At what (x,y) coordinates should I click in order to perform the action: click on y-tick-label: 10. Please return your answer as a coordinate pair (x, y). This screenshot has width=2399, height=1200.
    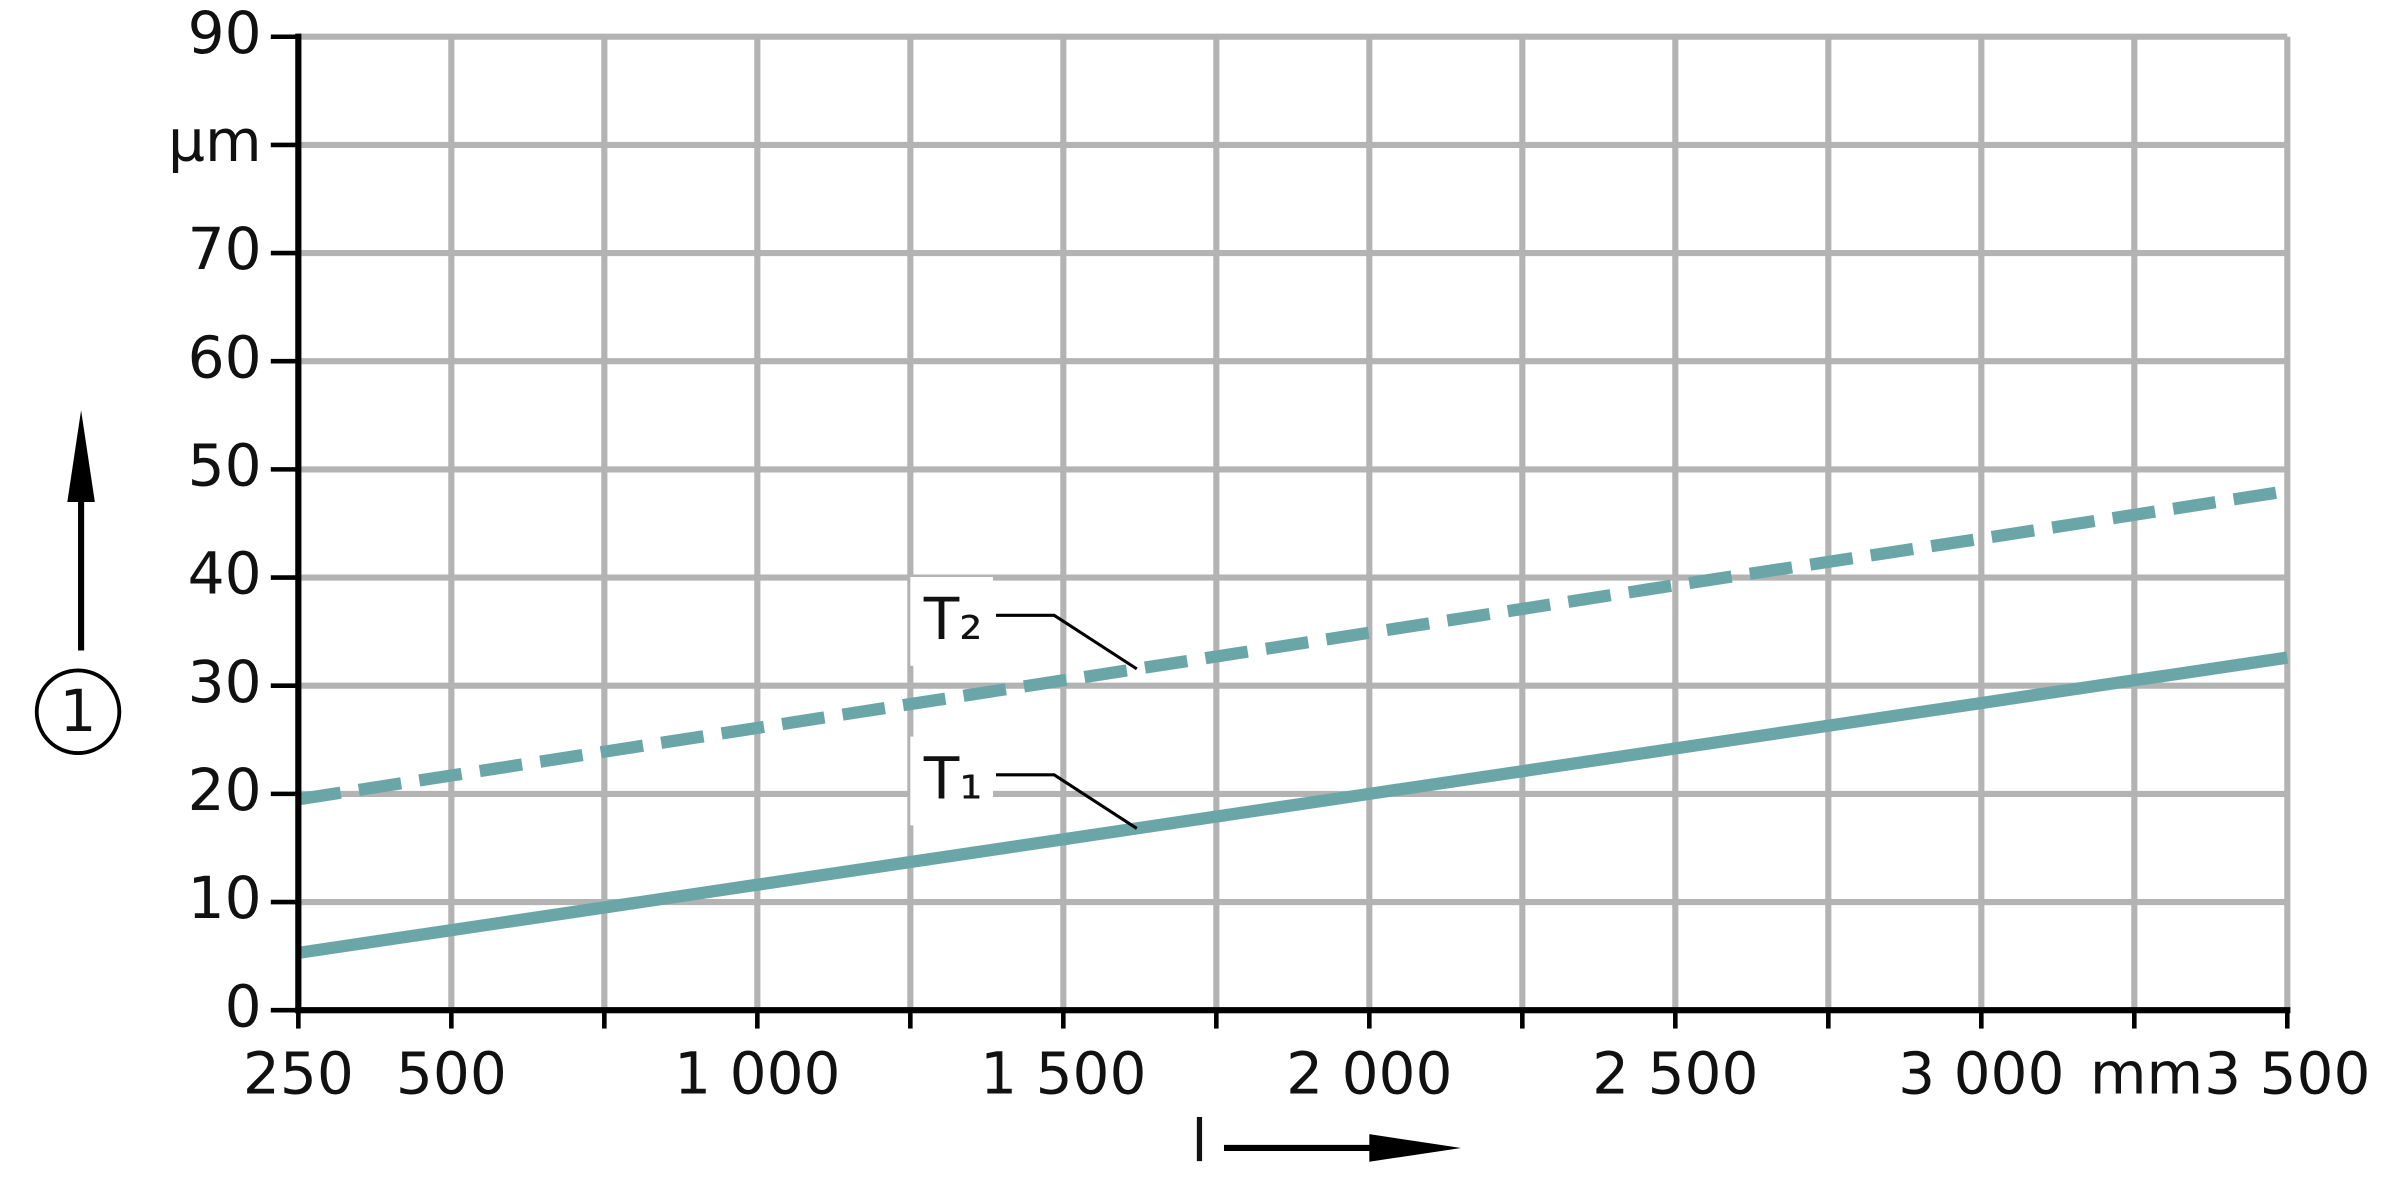
    Looking at the image, I should click on (225, 898).